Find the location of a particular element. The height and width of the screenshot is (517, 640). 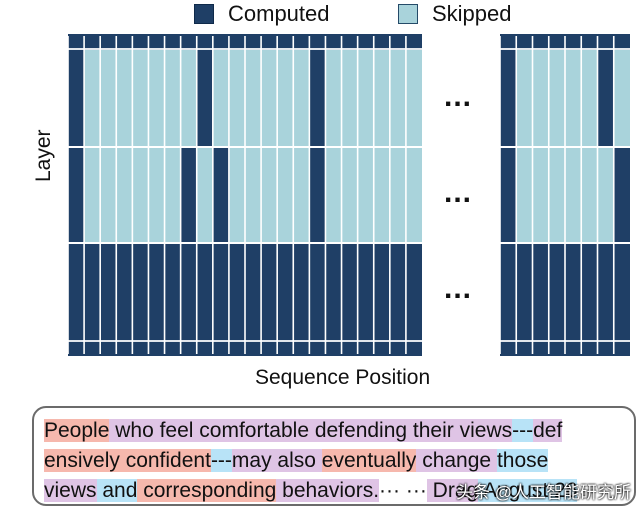

cell-band2-col12 is located at coordinates (253, 195).